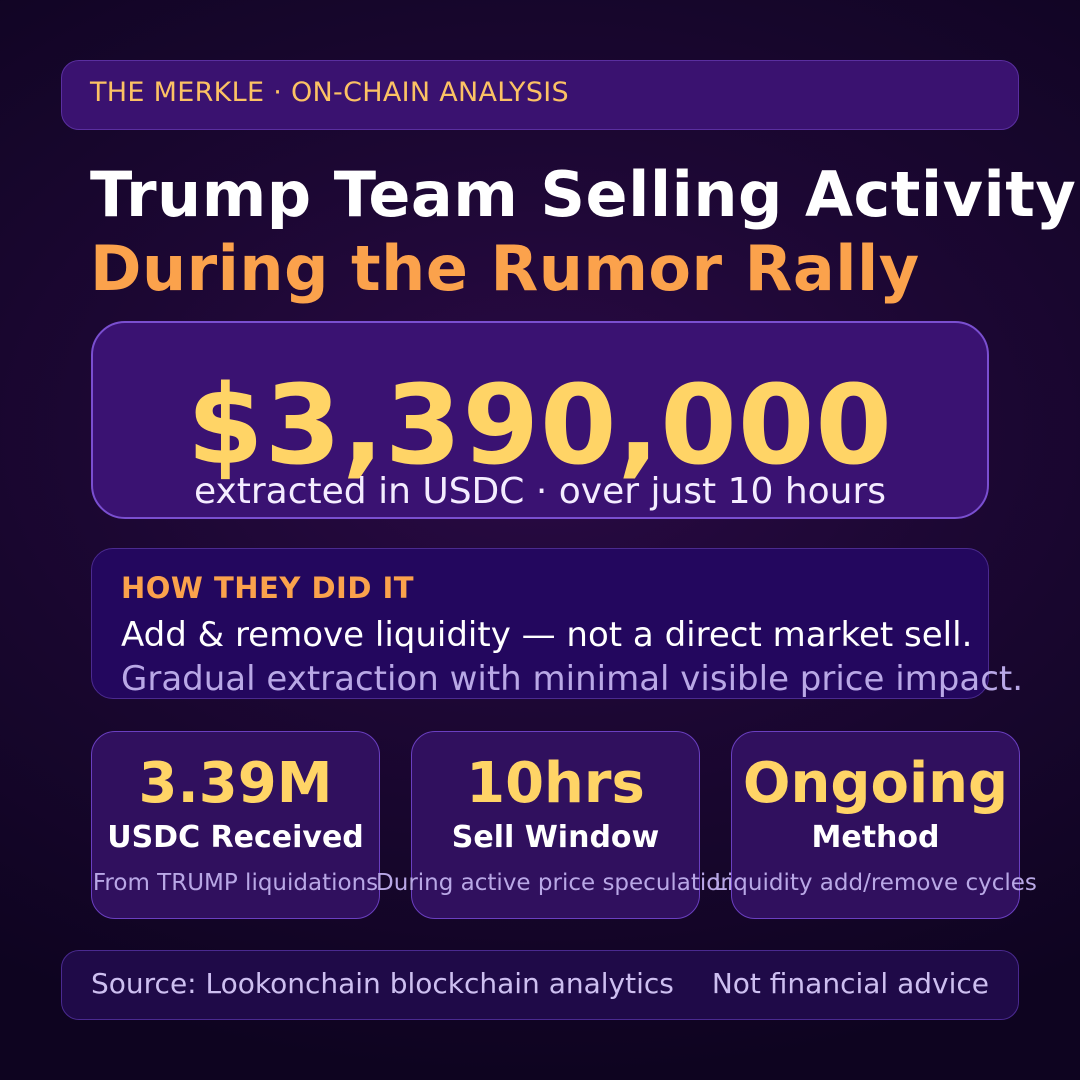  Describe the element at coordinates (875, 783) in the screenshot. I see `stat-value: Ongoing` at that location.